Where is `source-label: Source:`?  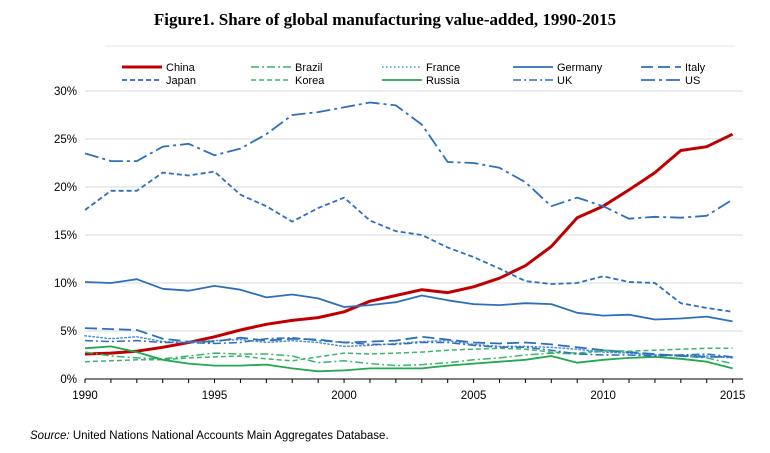
source-label: Source: is located at coordinates (50, 436).